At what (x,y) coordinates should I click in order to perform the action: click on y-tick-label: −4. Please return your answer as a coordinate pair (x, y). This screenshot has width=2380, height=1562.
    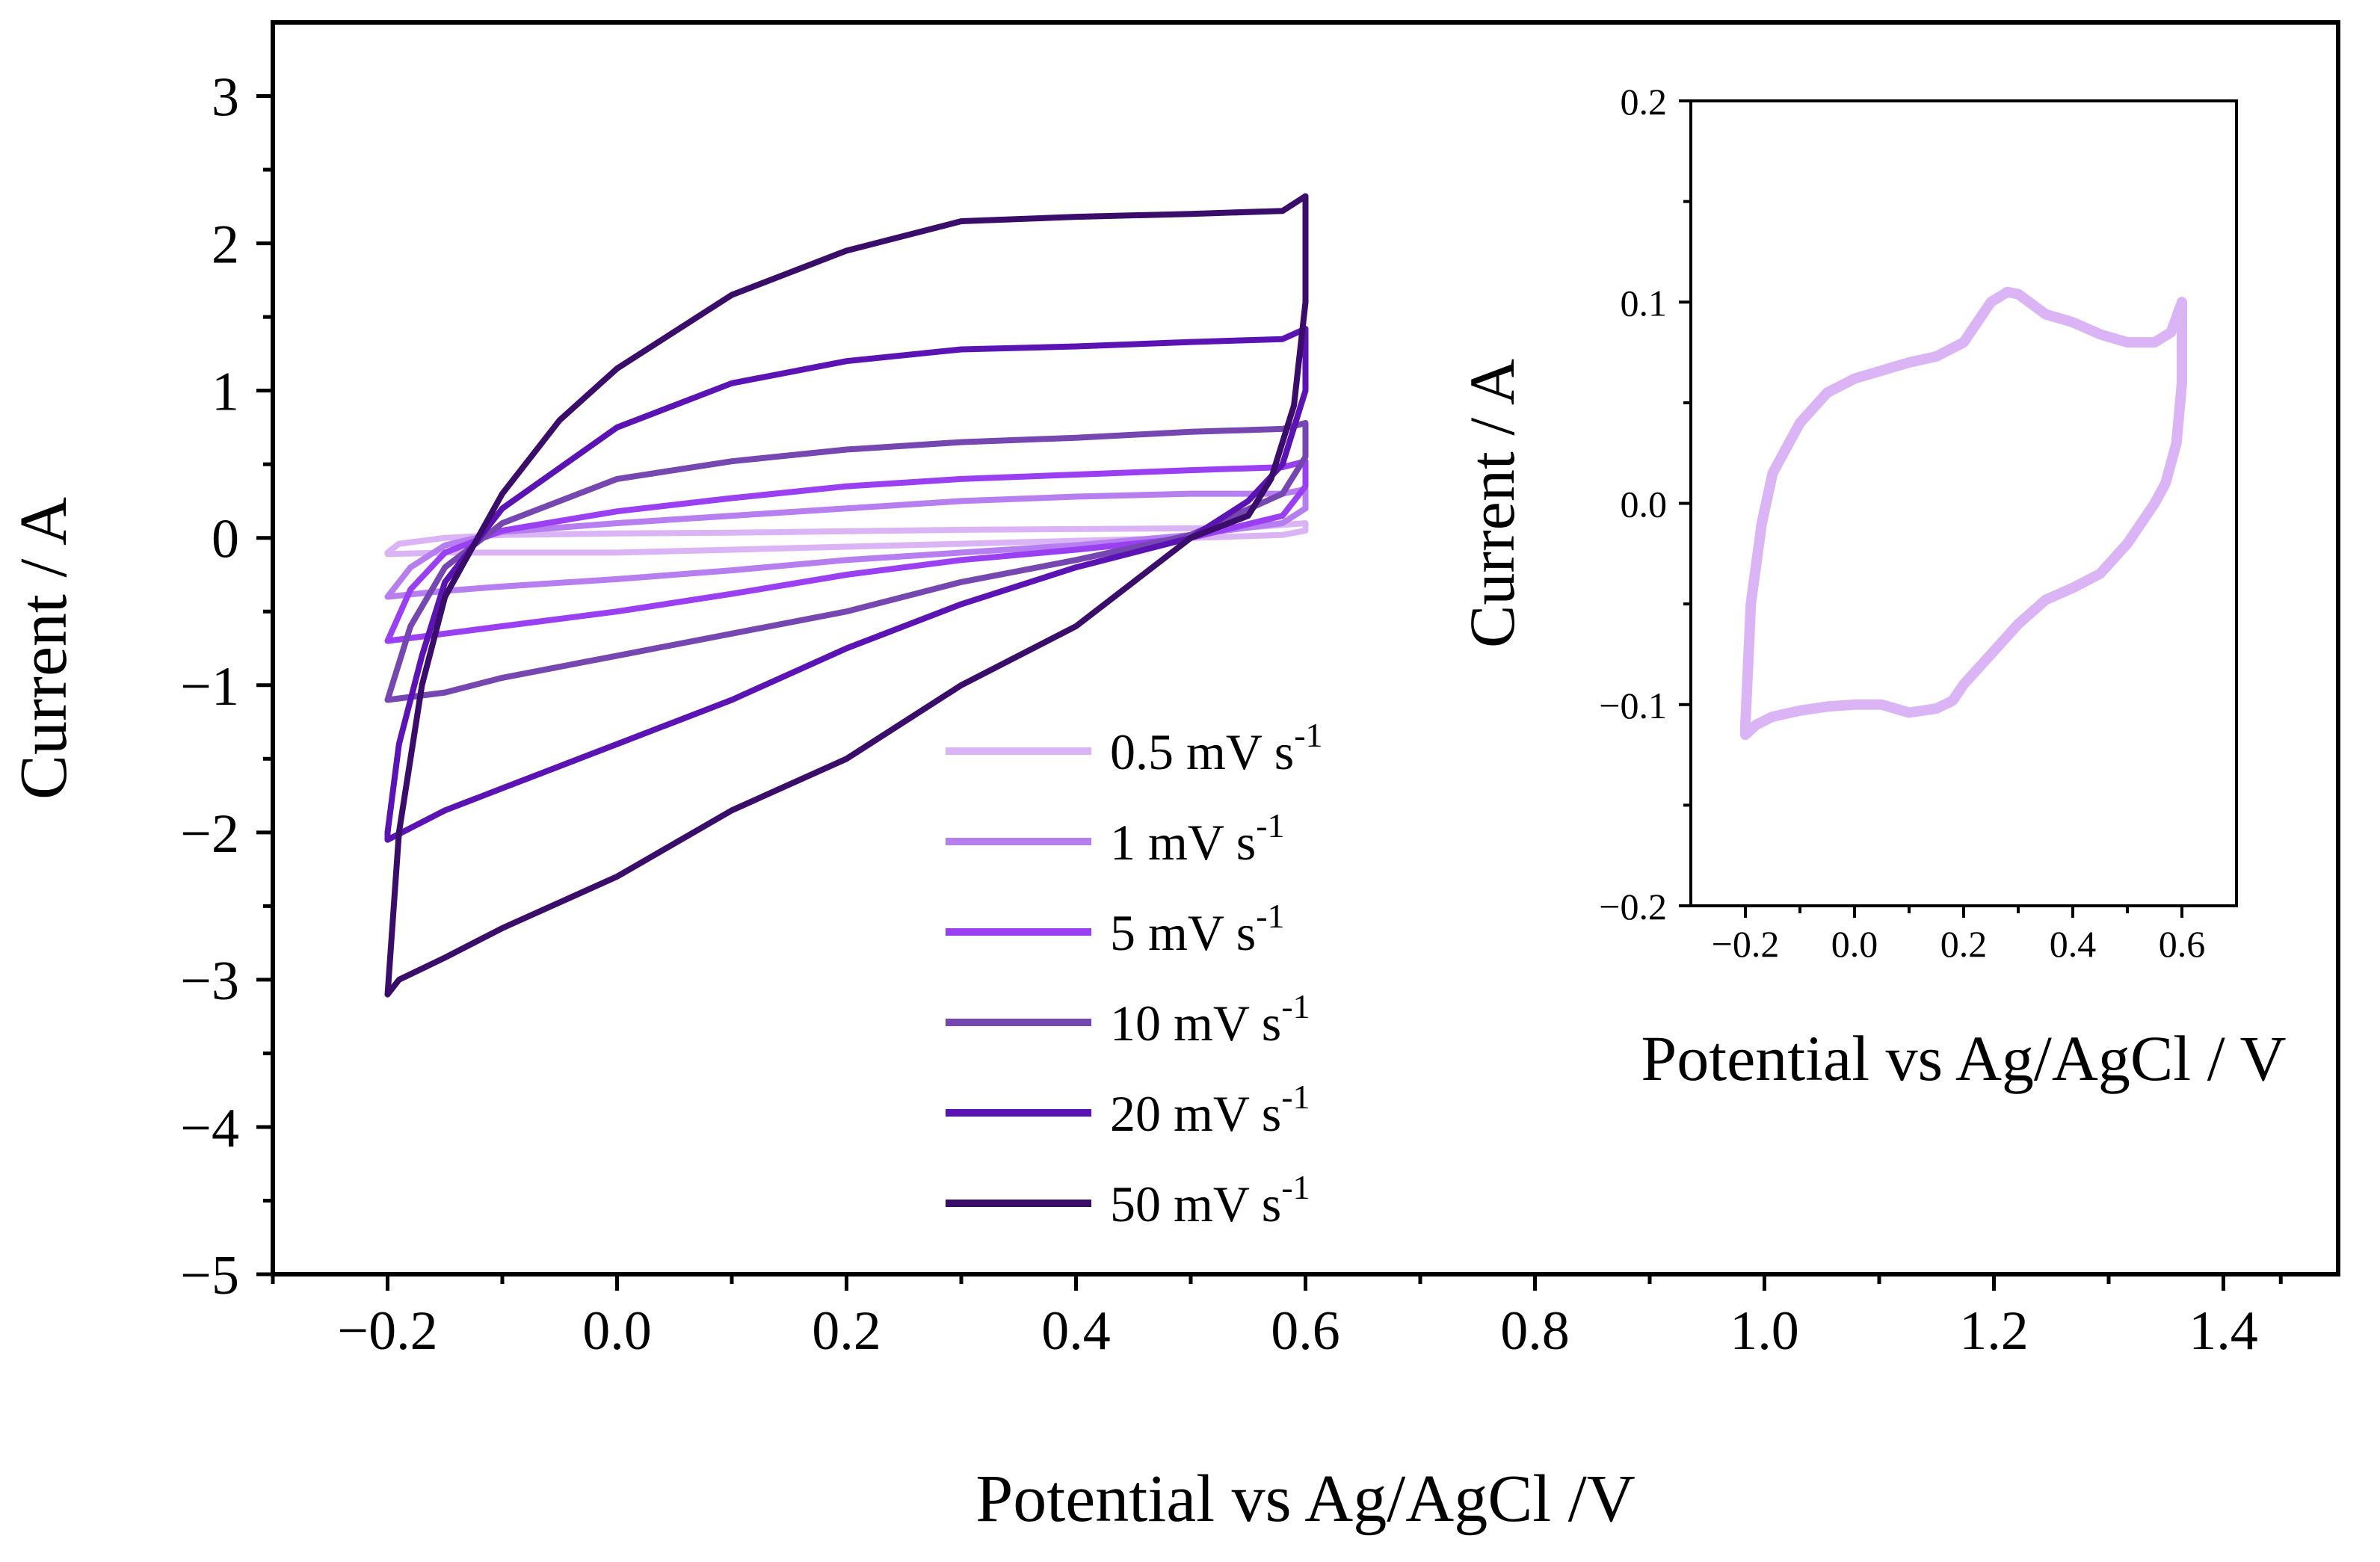
    Looking at the image, I should click on (209, 1128).